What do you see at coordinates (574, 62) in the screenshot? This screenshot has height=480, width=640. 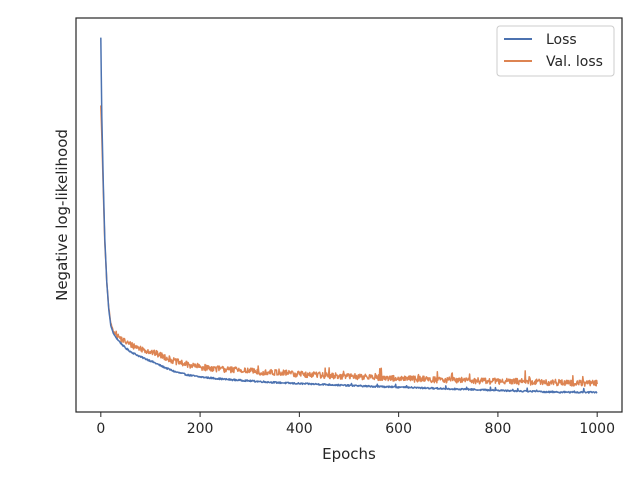 I see `legend-entry: Val. loss` at bounding box center [574, 62].